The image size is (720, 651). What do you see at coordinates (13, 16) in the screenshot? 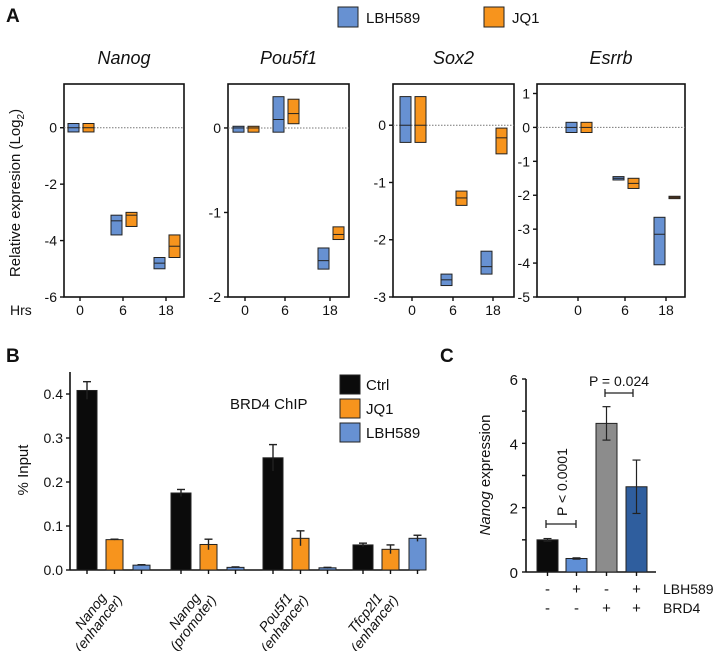
I see `panel-label-a: A` at bounding box center [13, 16].